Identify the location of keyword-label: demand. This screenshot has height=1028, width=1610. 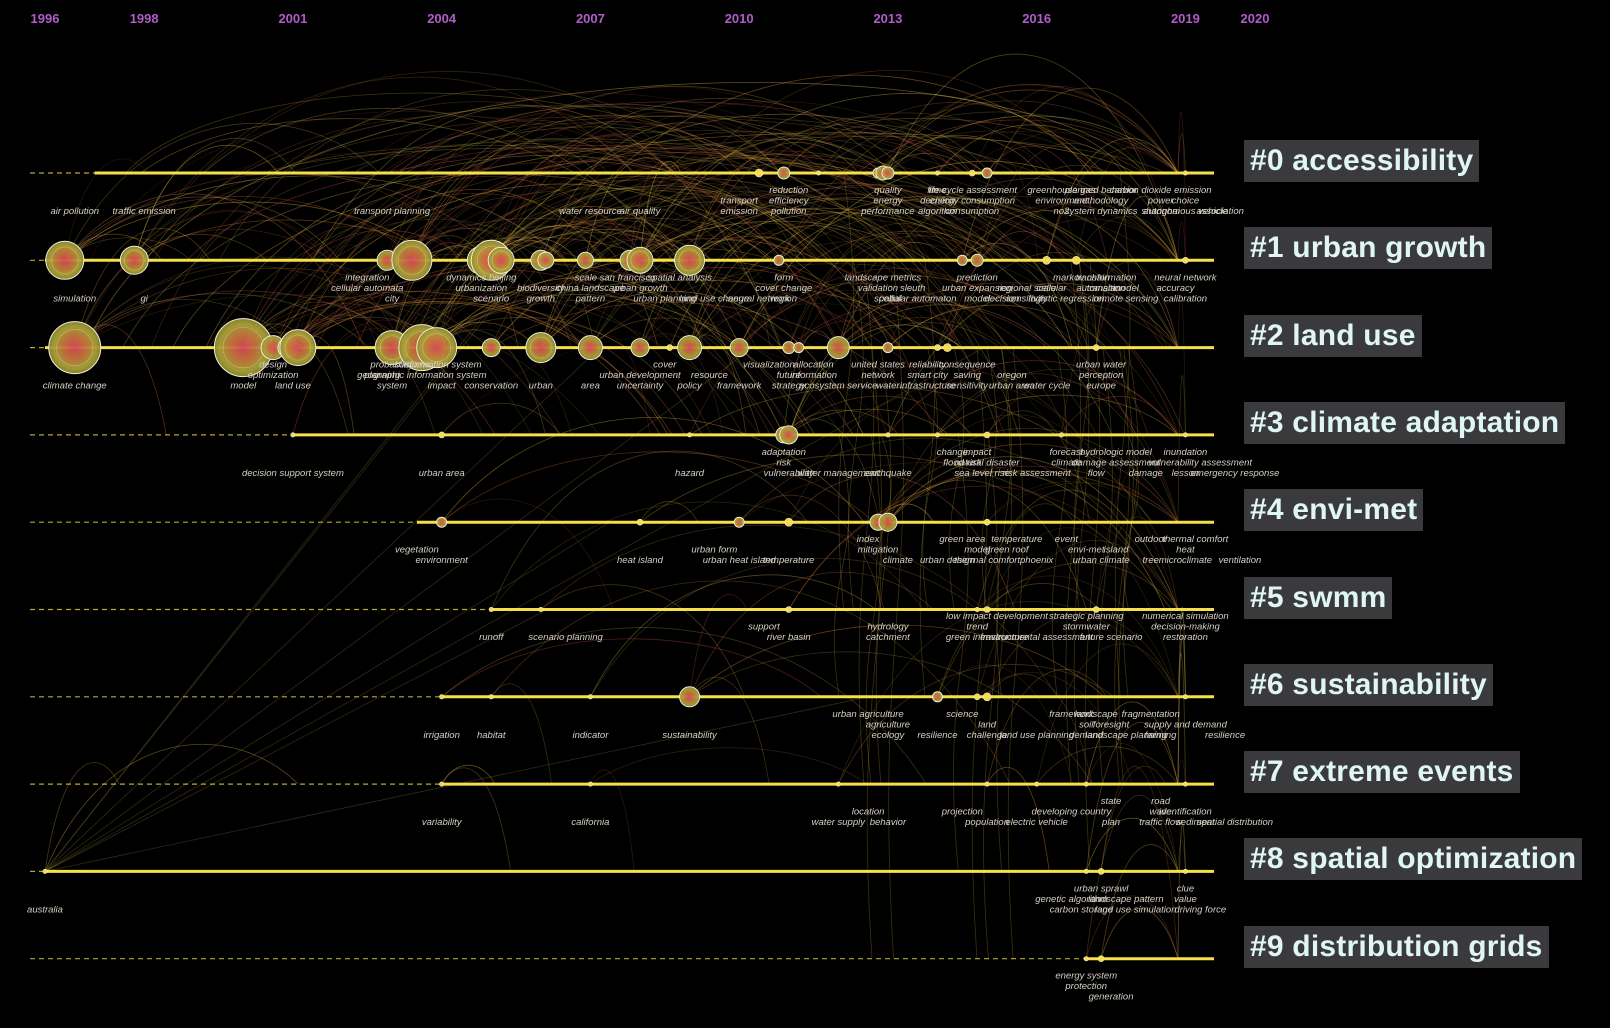
(1086, 735).